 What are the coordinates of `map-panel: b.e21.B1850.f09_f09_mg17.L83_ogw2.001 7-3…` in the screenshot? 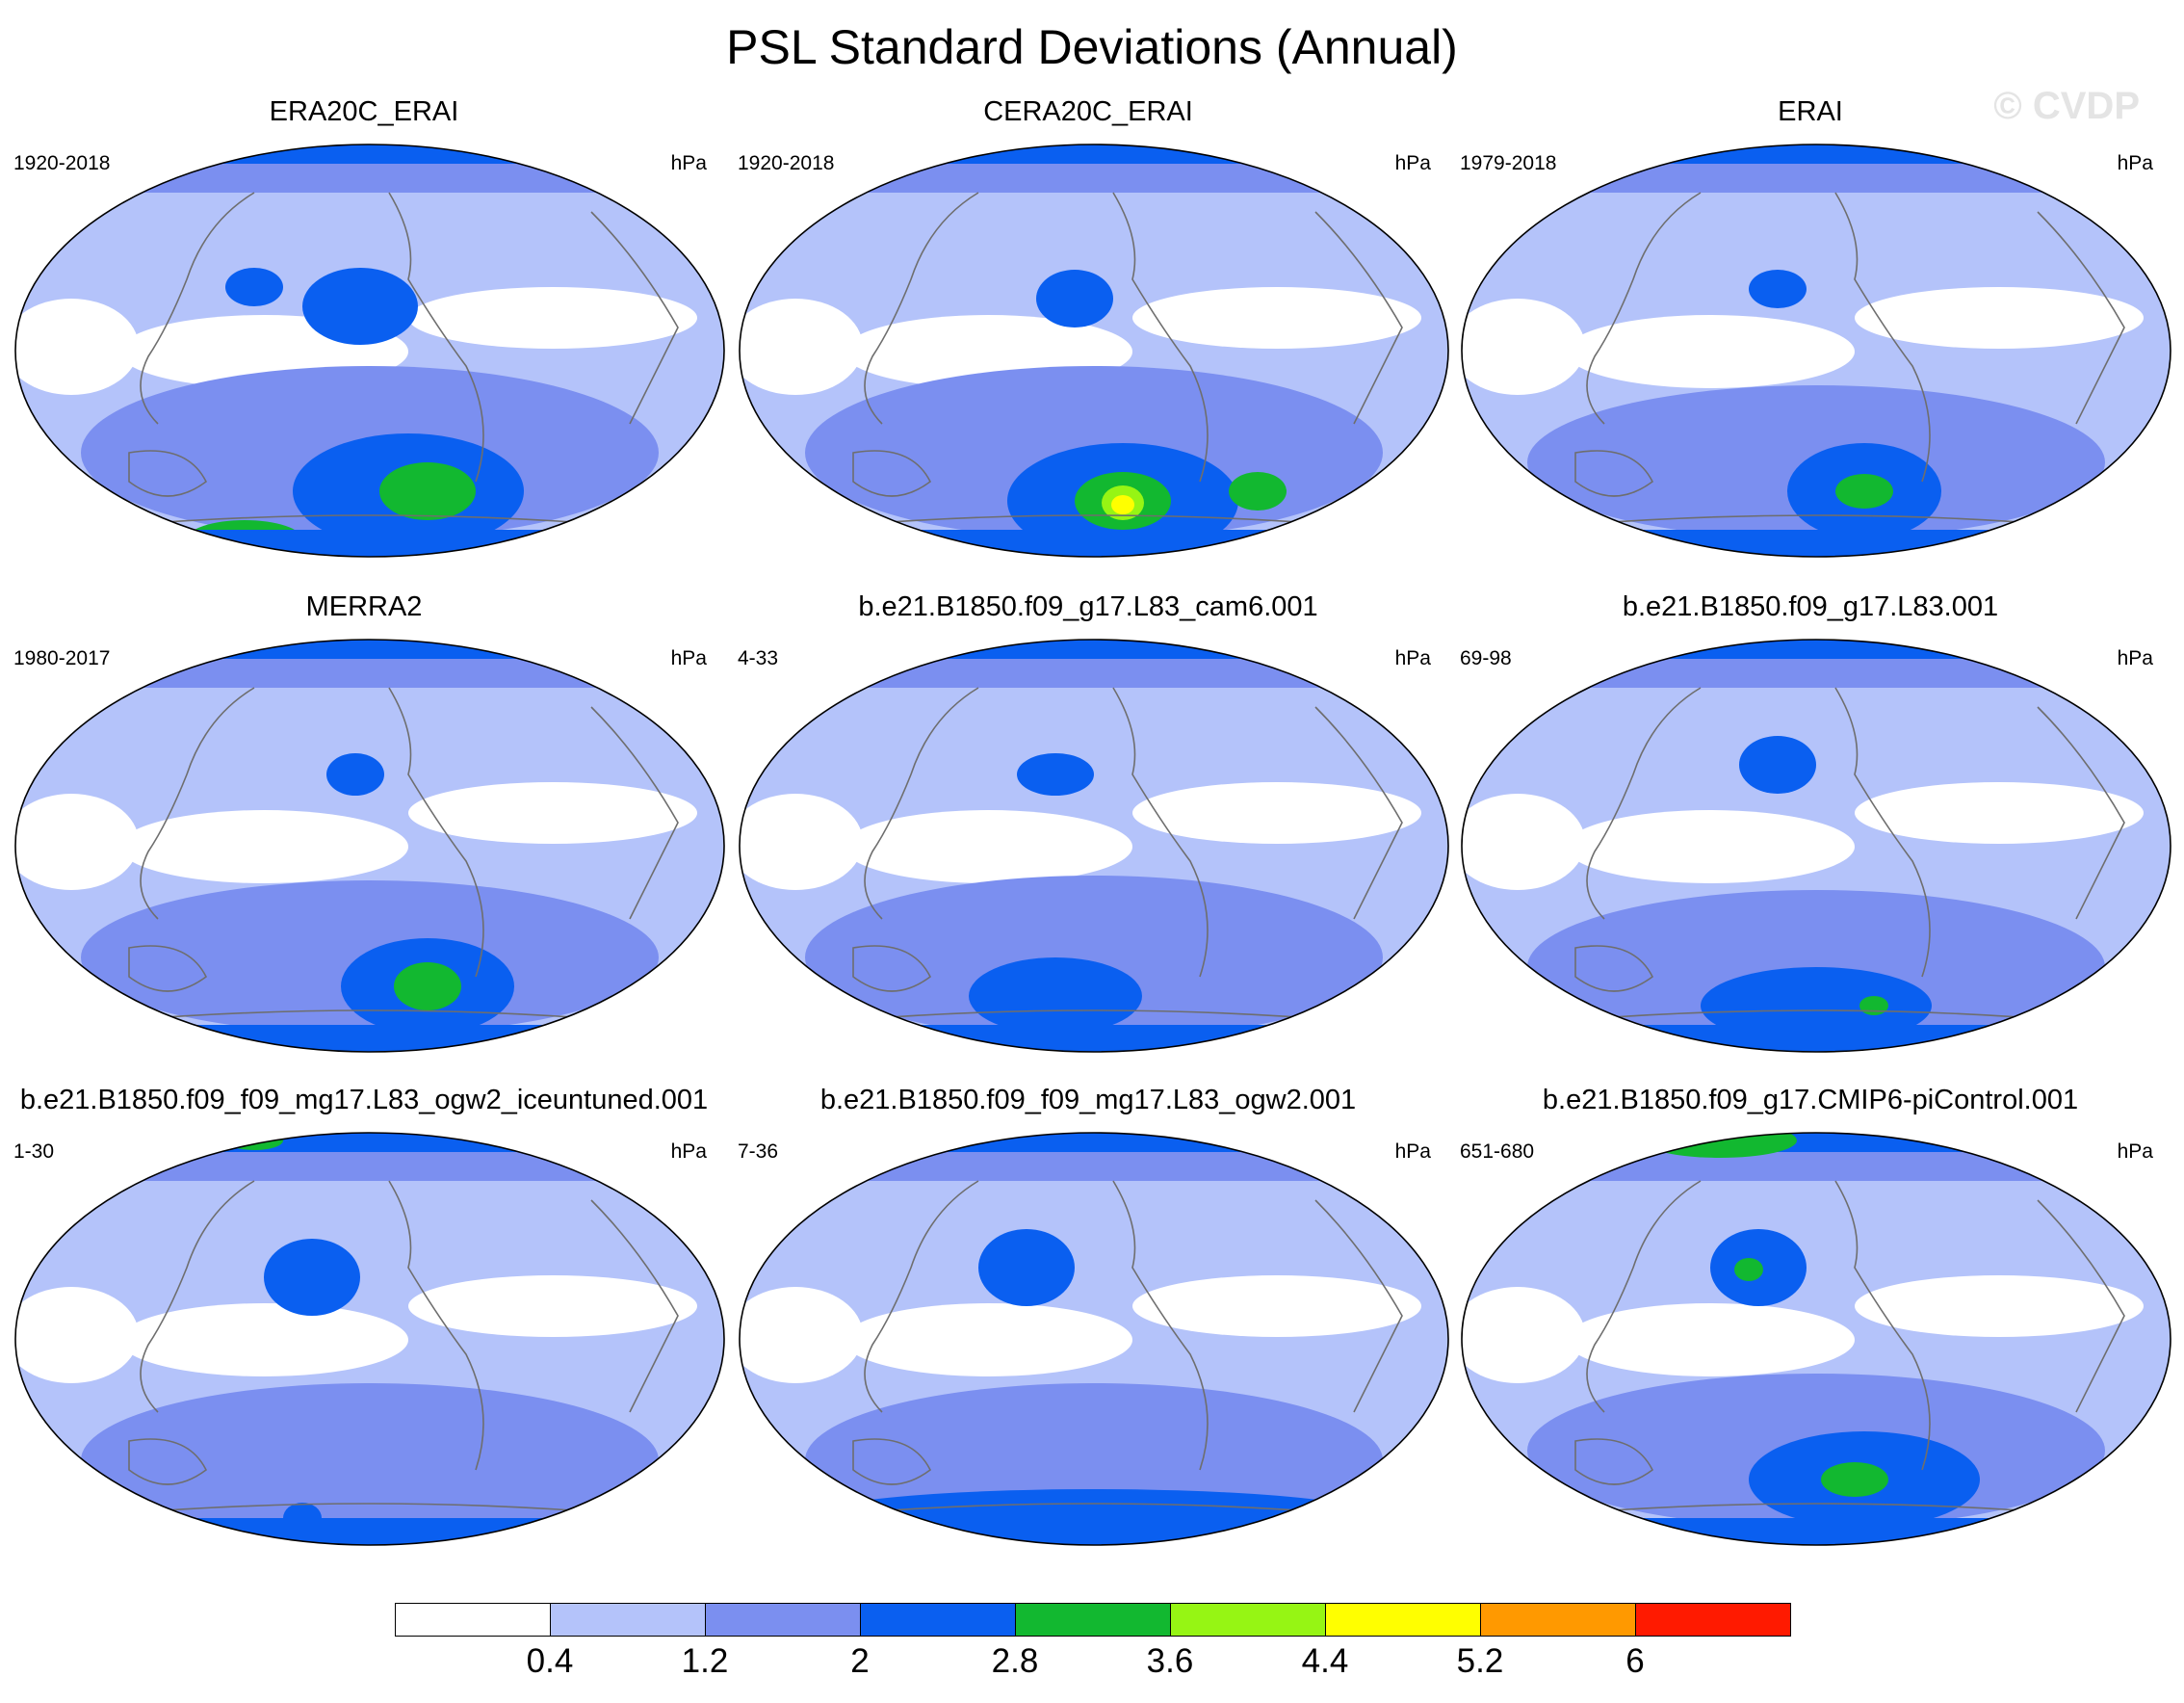 It's located at (1088, 1339).